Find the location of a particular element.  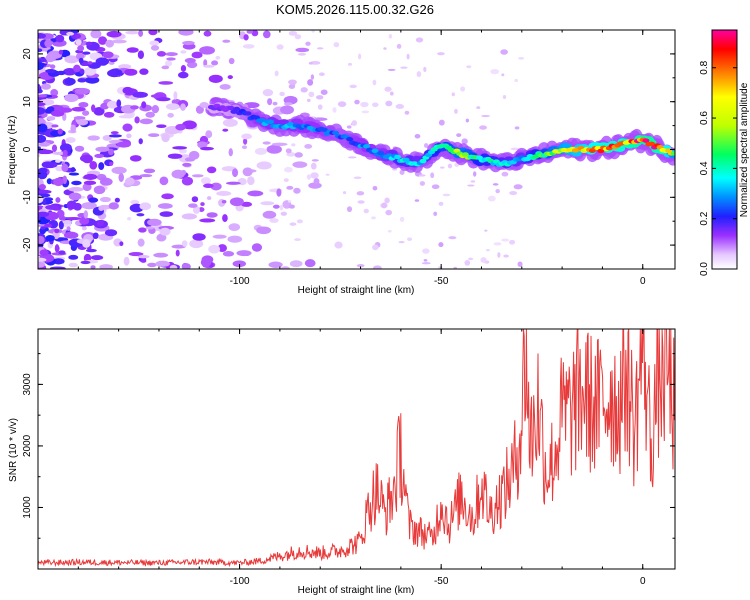

spectrogram-x-label: Height of straight line (km) is located at coordinates (356, 290).